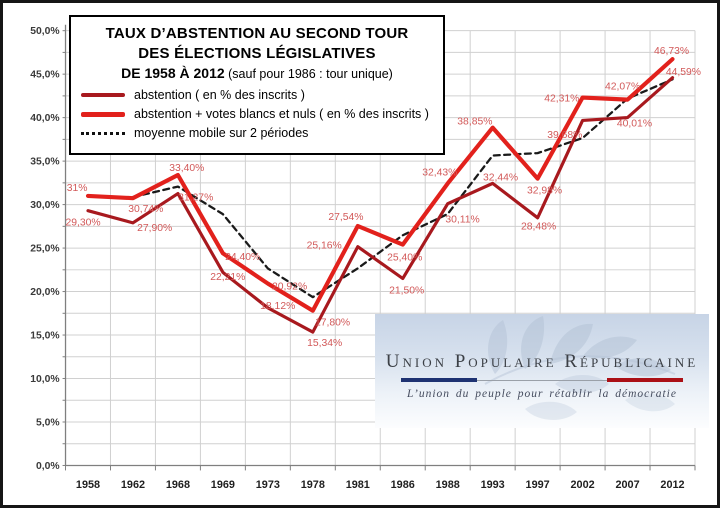  I want to click on data-label: 44,59%, so click(683, 72).